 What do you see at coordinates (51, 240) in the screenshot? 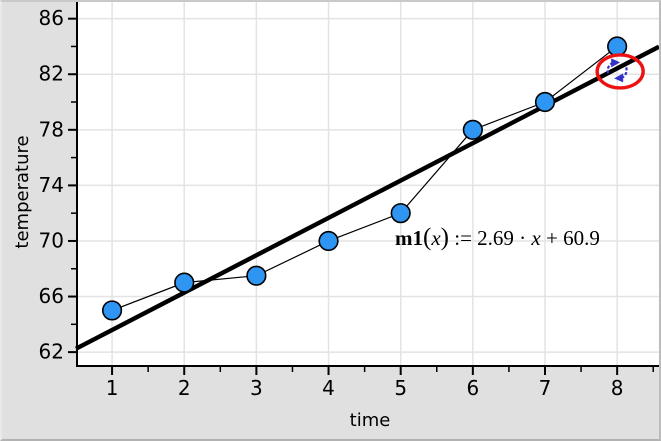
I see `y-tick-label: 70` at bounding box center [51, 240].